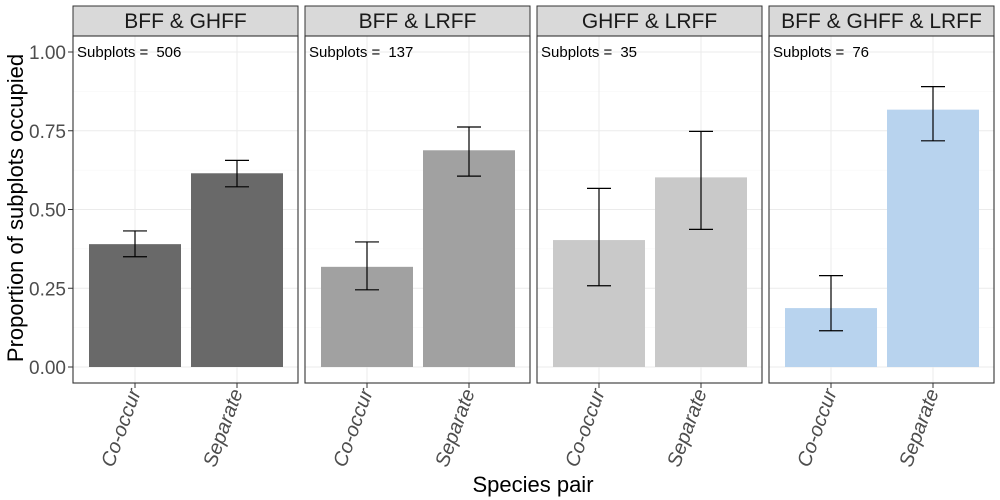 The width and height of the screenshot is (1000, 500). I want to click on x-axis-title: Species pair, so click(532, 484).